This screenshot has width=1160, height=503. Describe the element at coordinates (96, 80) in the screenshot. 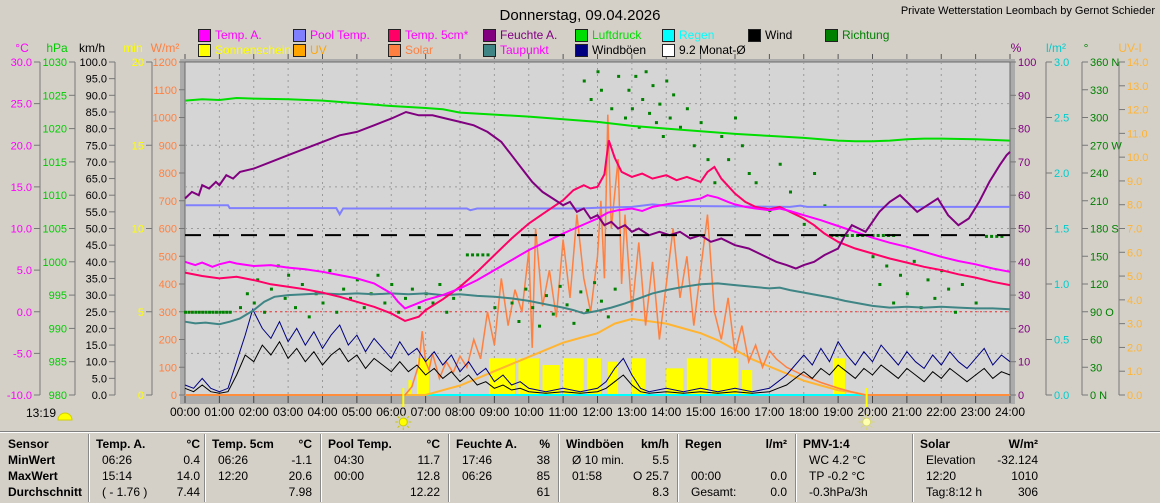

I see `axis-tick-label-kmh: 95.0` at that location.